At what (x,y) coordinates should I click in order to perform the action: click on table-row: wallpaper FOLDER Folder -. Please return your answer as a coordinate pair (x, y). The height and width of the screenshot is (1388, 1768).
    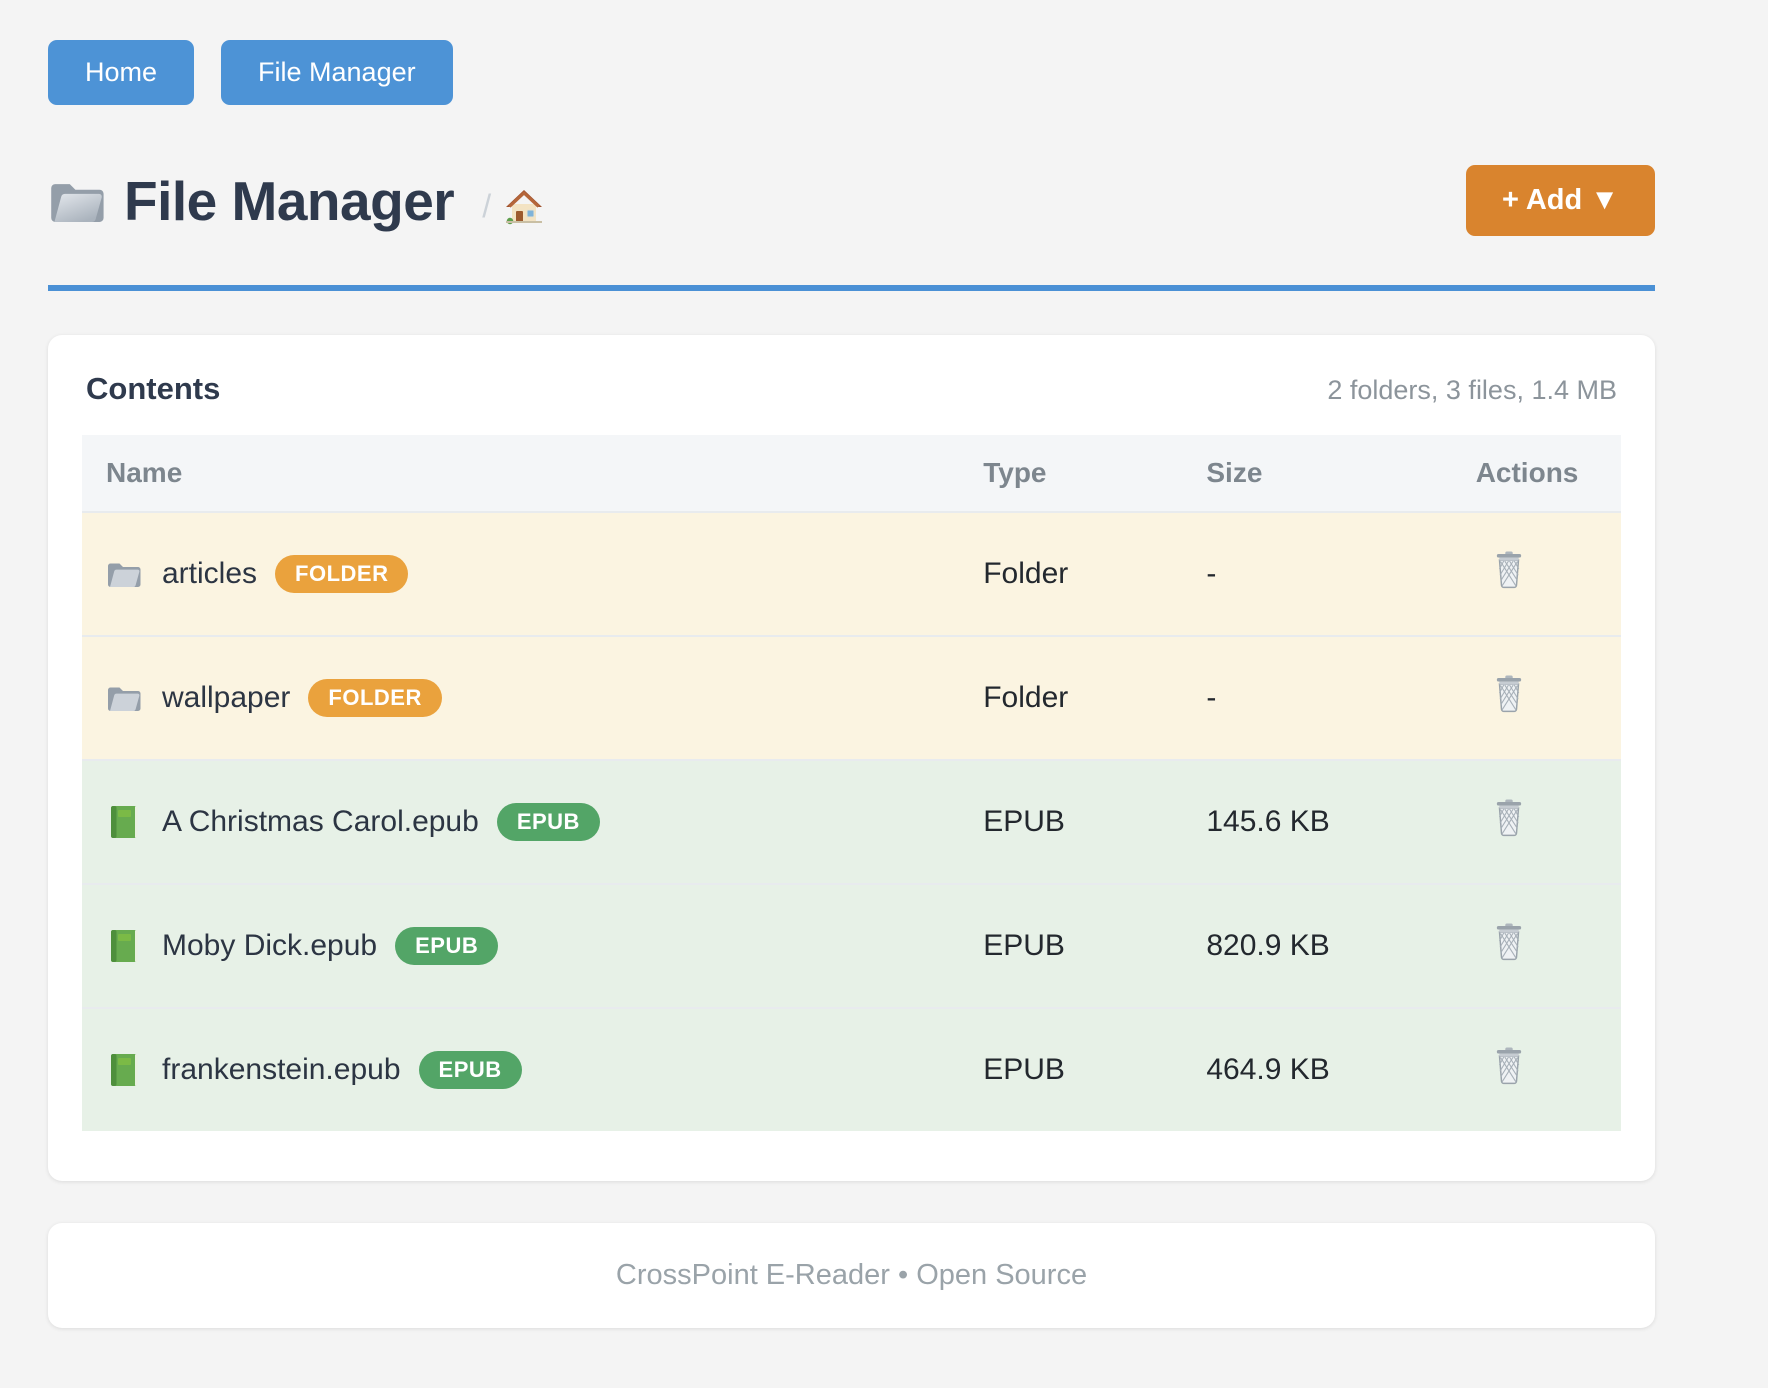
    Looking at the image, I should click on (851, 698).